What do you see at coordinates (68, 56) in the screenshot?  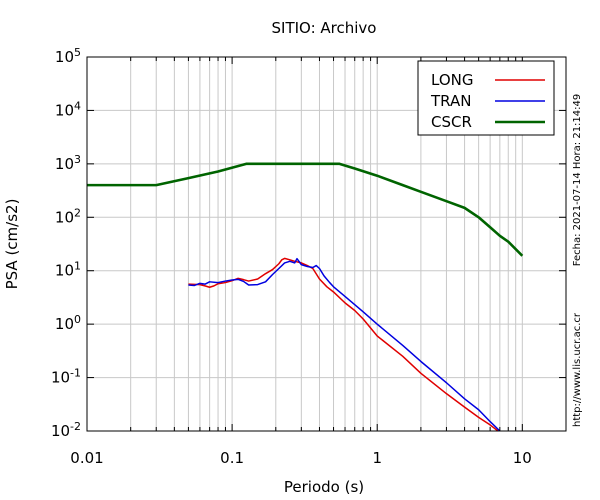 I see `y-tick-label: 10⁵` at bounding box center [68, 56].